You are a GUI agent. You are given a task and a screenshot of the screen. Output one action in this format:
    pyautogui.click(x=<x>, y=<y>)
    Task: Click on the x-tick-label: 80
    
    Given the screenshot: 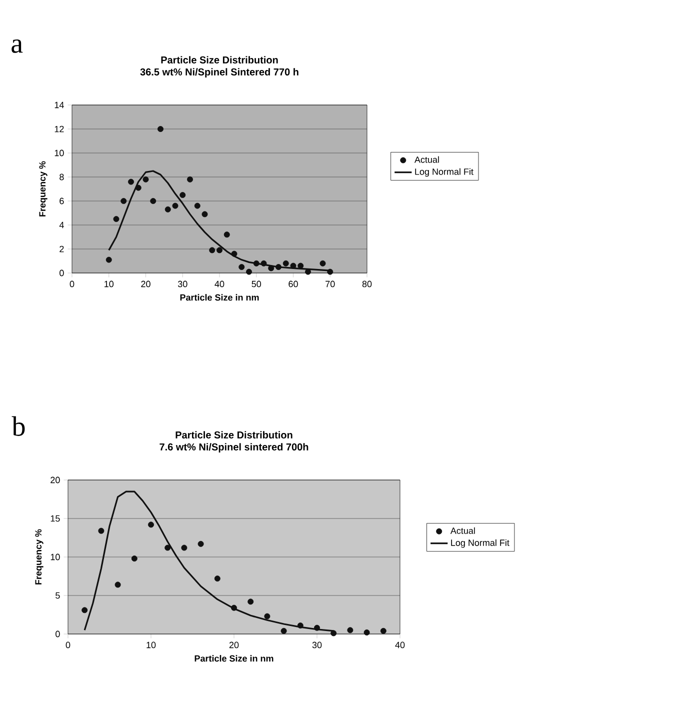 What is the action you would take?
    pyautogui.click(x=367, y=284)
    